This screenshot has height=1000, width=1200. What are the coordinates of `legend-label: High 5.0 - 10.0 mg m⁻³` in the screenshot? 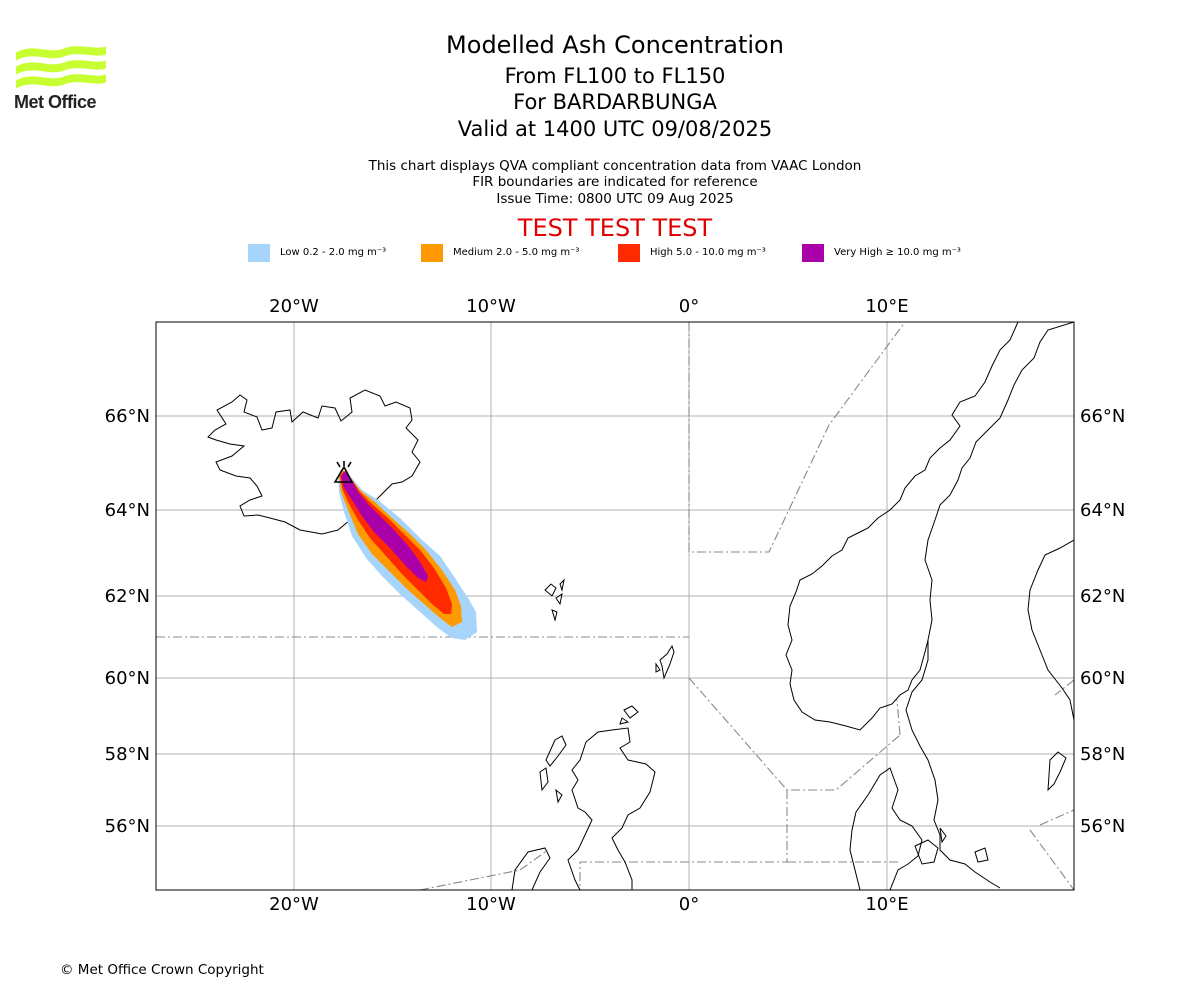 It's located at (708, 252).